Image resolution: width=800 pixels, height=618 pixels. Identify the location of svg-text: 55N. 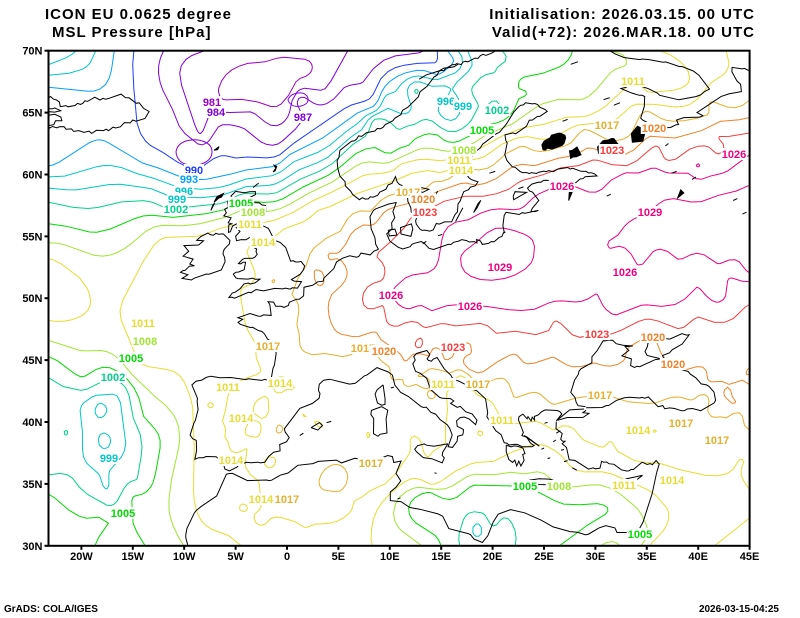
(32, 237).